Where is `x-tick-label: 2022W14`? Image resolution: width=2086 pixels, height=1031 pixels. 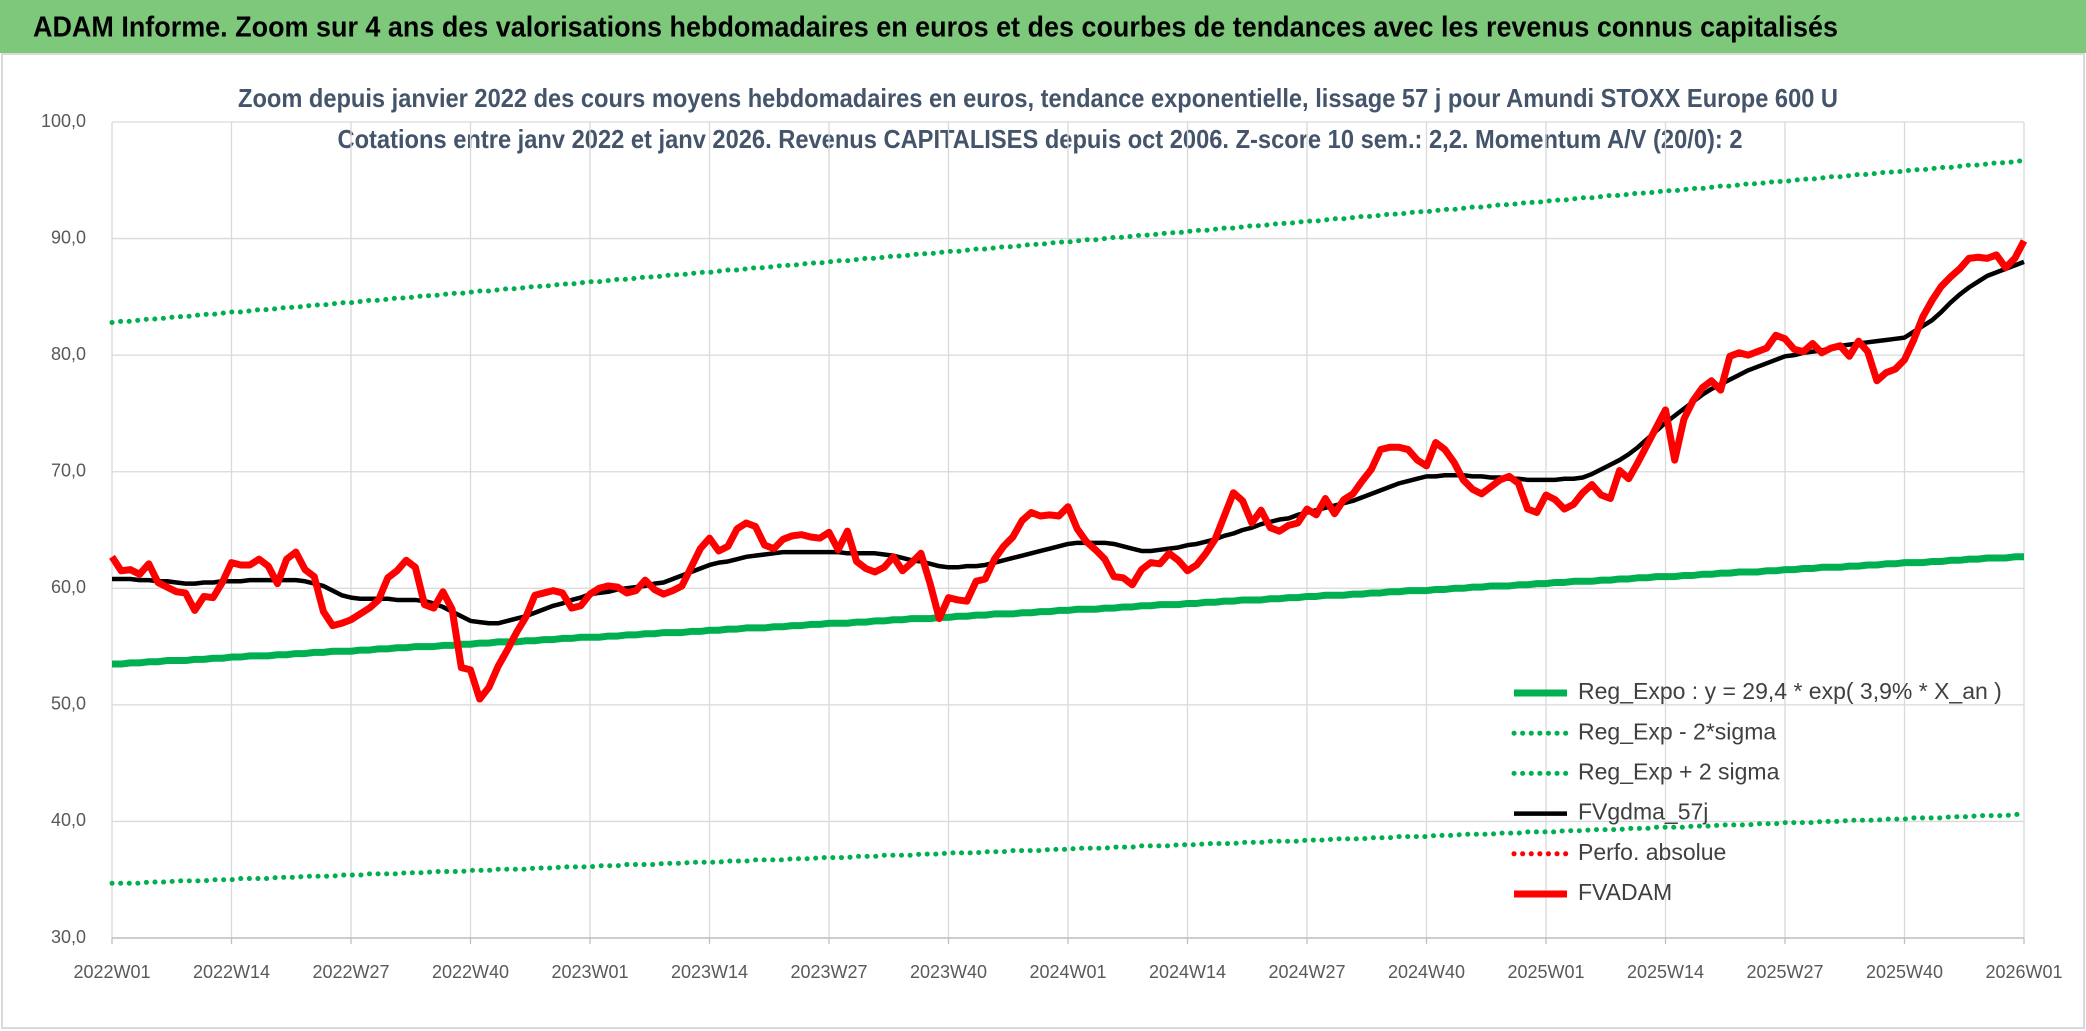
x-tick-label: 2022W14 is located at coordinates (231, 972).